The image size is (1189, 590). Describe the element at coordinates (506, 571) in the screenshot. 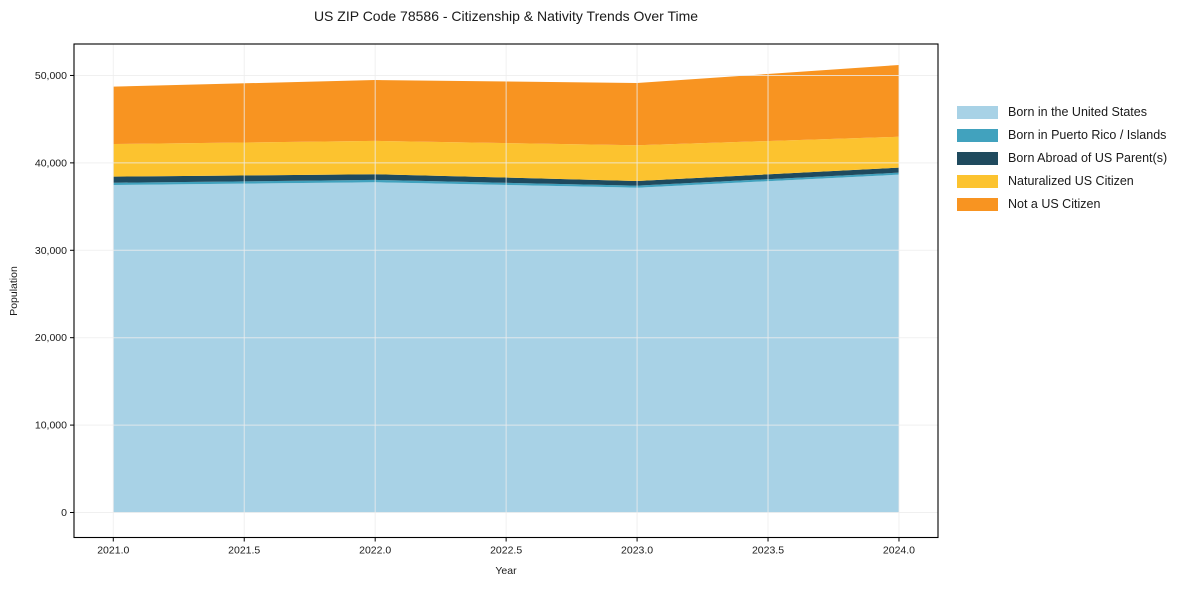

I see `x-axis-label: Year` at that location.